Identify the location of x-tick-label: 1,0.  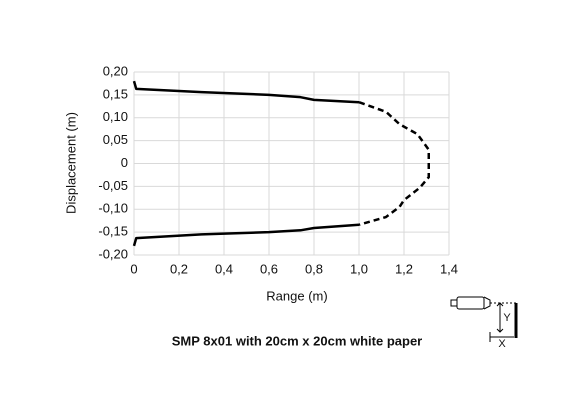
(359, 268).